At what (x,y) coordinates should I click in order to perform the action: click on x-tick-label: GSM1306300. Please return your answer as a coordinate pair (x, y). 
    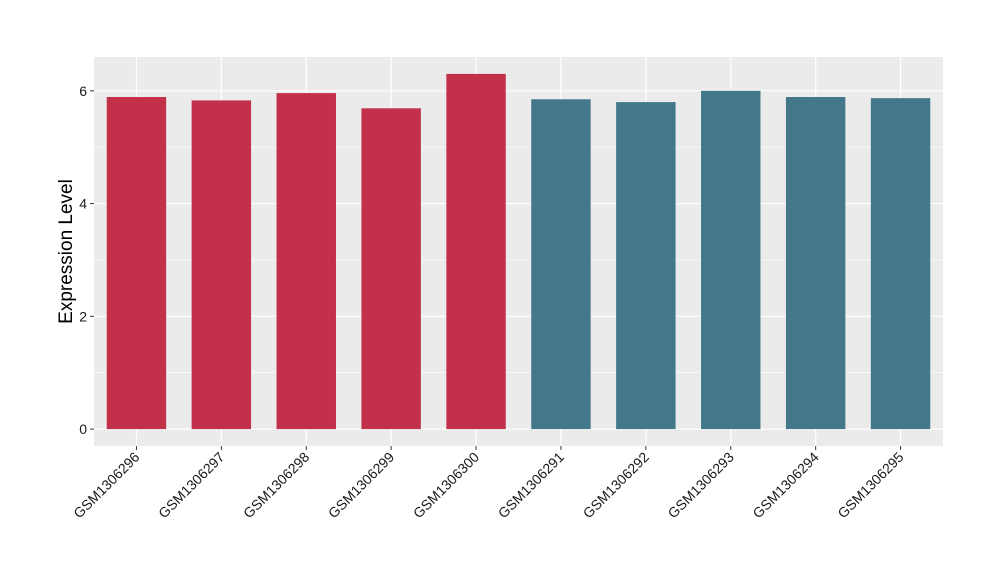
    Looking at the image, I should click on (446, 485).